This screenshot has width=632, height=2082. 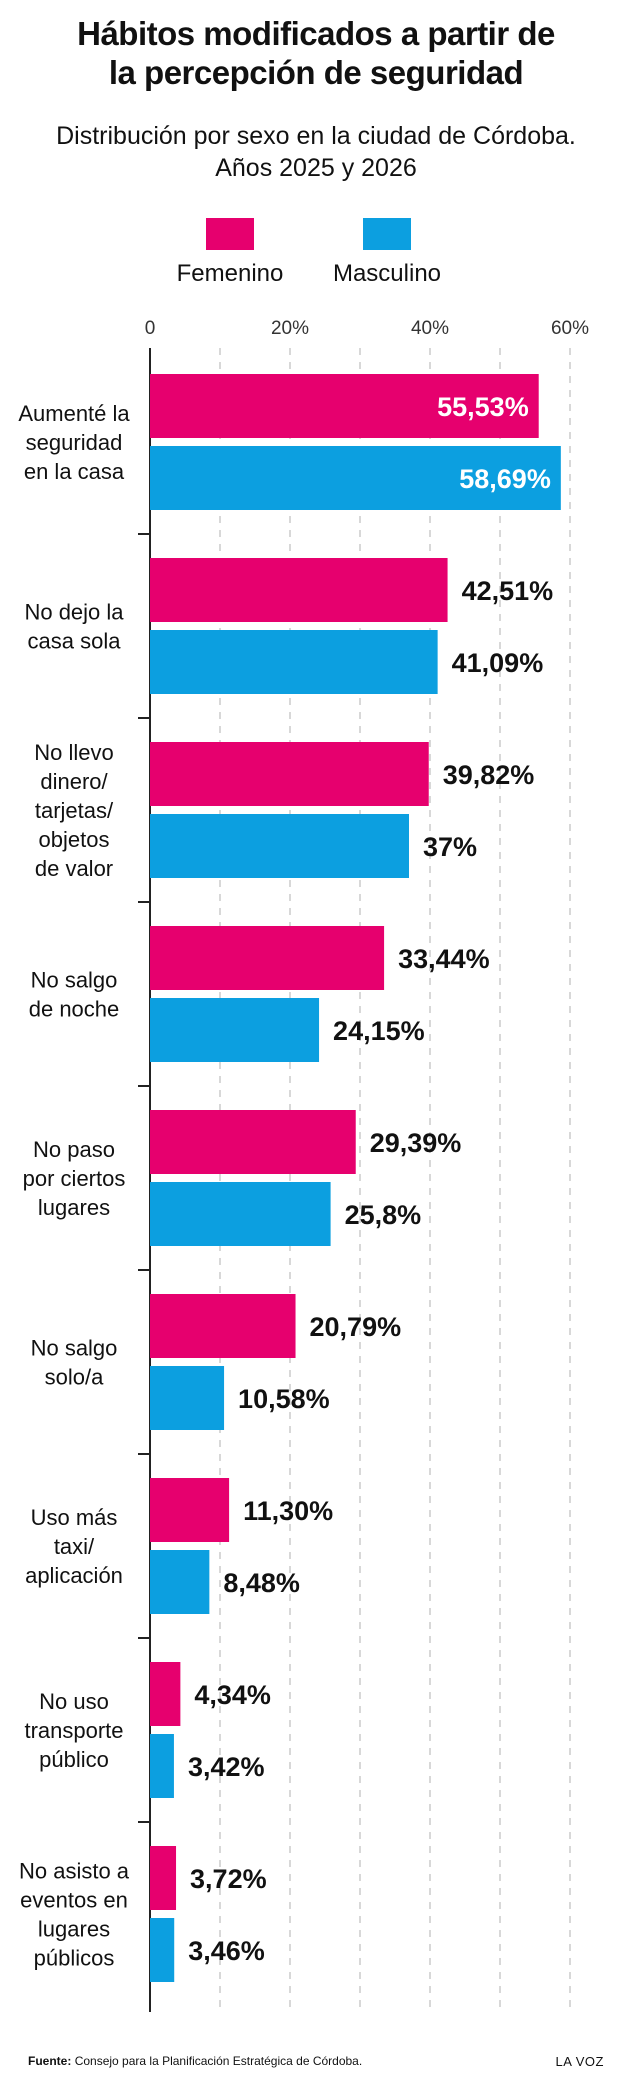 I want to click on category-label: No llevo dinero/tarjetas/objetos de valor, so click(x=74, y=810).